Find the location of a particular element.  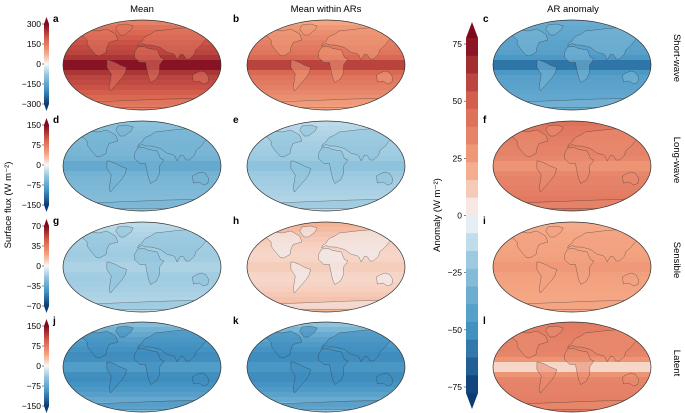

anomaly-tick-label: 50 is located at coordinates (458, 101).